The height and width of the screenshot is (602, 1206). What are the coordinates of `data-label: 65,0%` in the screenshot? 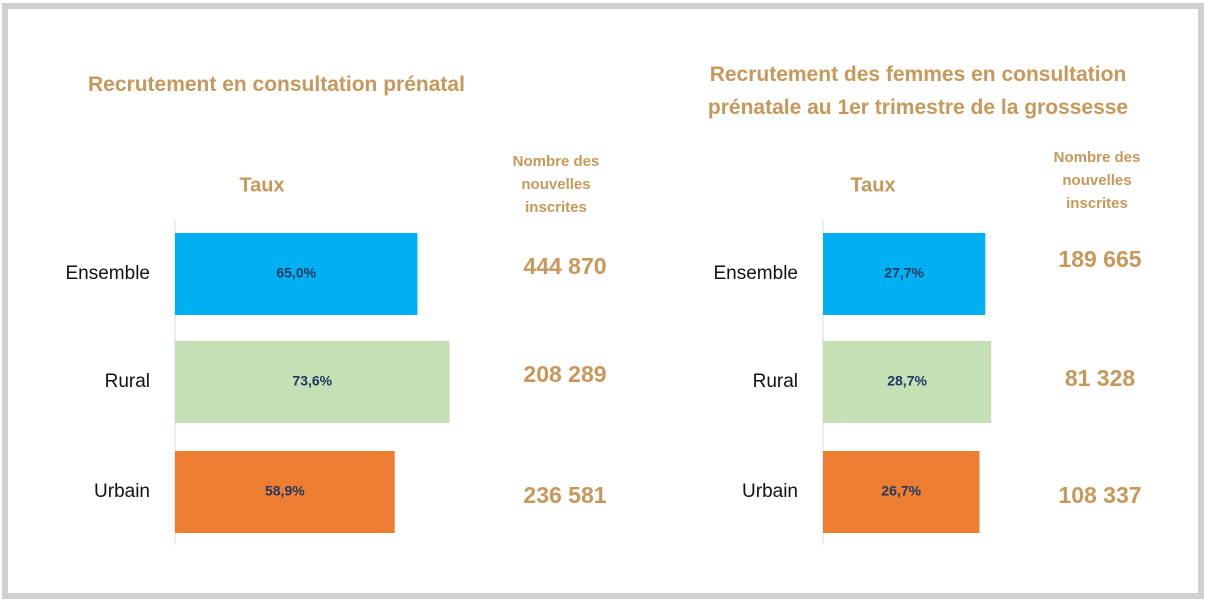 It's located at (296, 273).